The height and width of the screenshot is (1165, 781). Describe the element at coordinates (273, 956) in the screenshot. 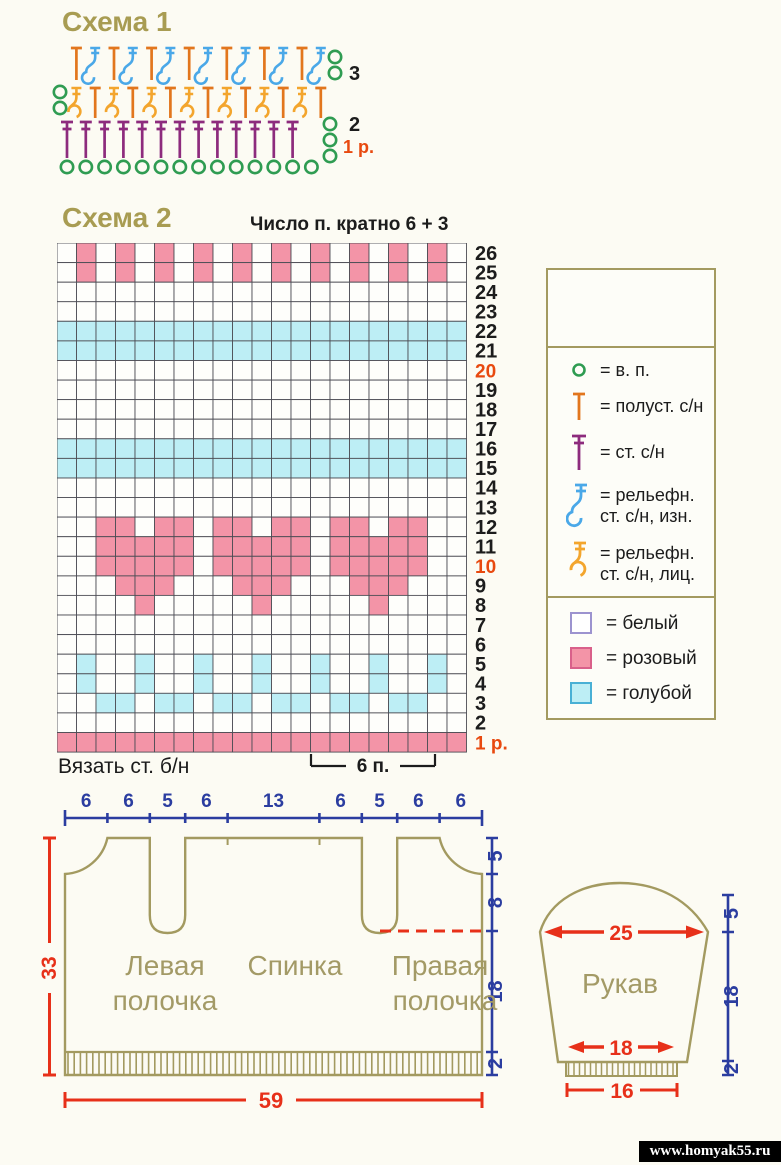

I see `body-outline` at that location.